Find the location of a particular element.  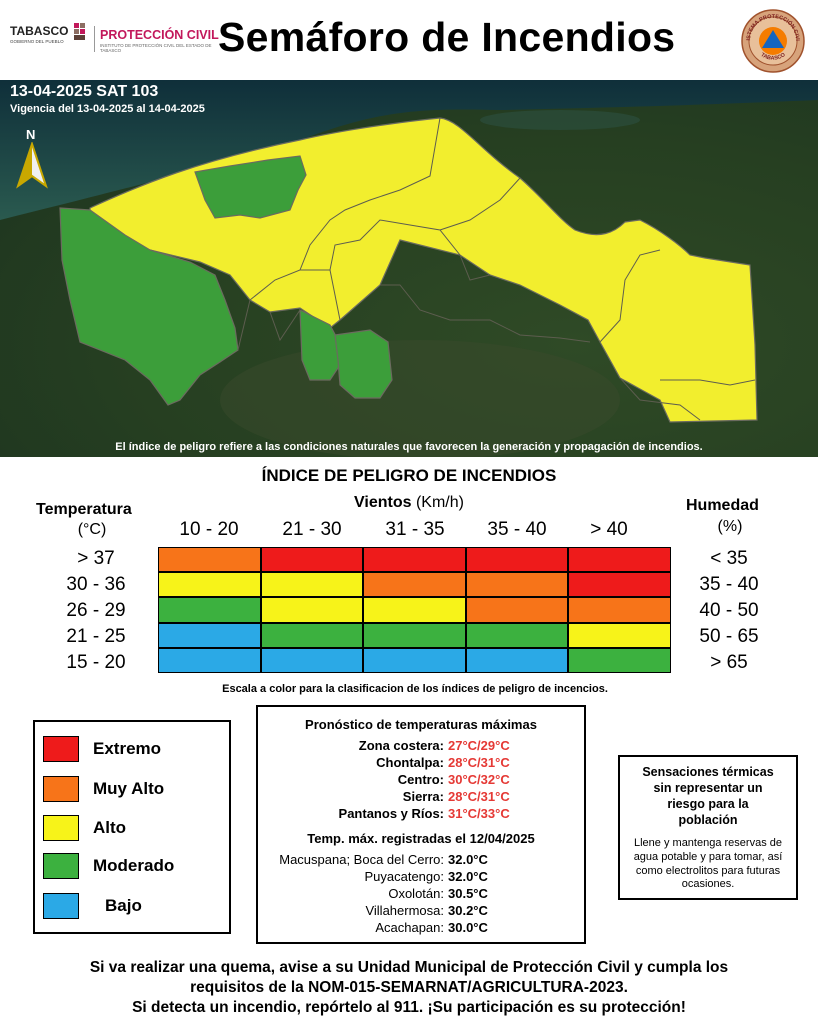

map-date-code: 13-04-2025 SAT 103 is located at coordinates (84, 91).